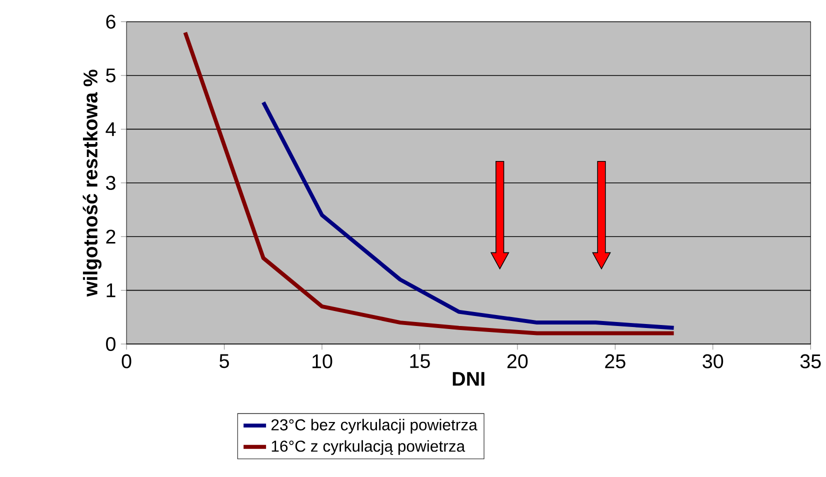  What do you see at coordinates (111, 129) in the screenshot?
I see `y-tick-label: 4` at bounding box center [111, 129].